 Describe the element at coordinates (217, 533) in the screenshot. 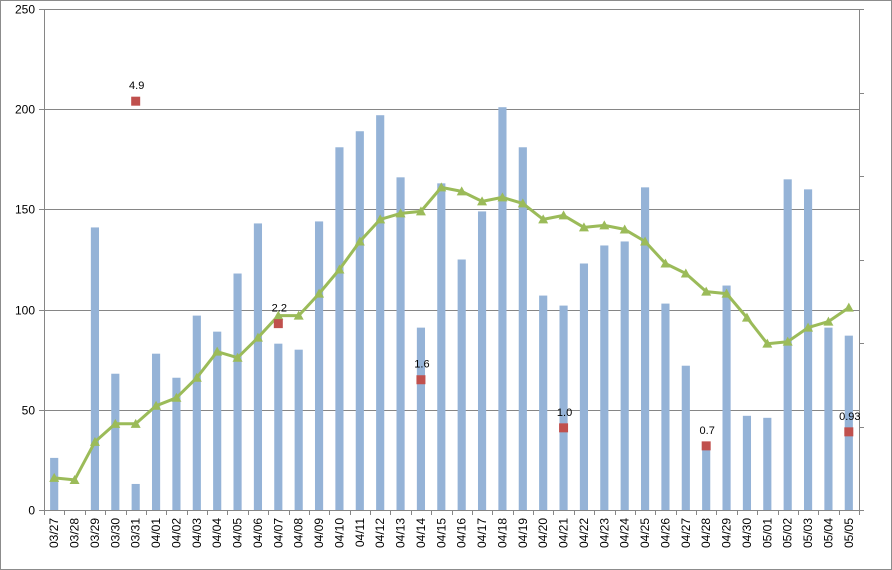

I see `x-tick-label: 04/04` at that location.